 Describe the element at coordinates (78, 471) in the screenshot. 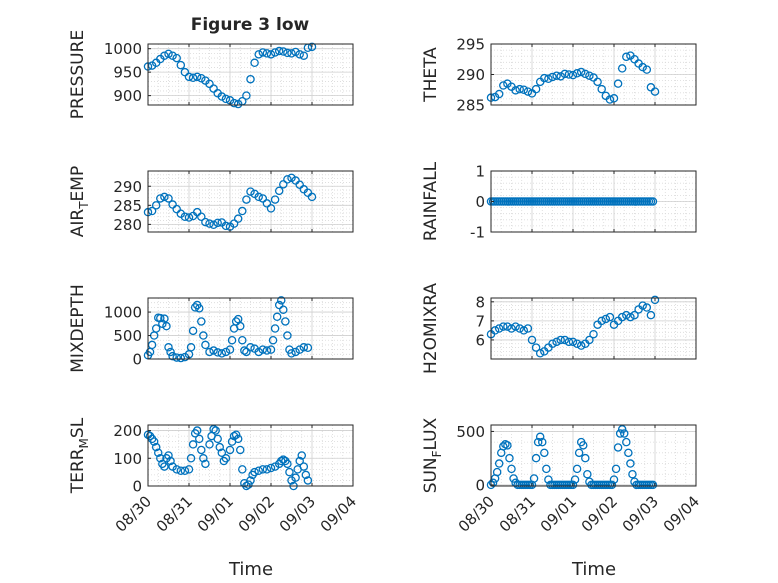

I see `y-axis-label-main: TERR` at that location.